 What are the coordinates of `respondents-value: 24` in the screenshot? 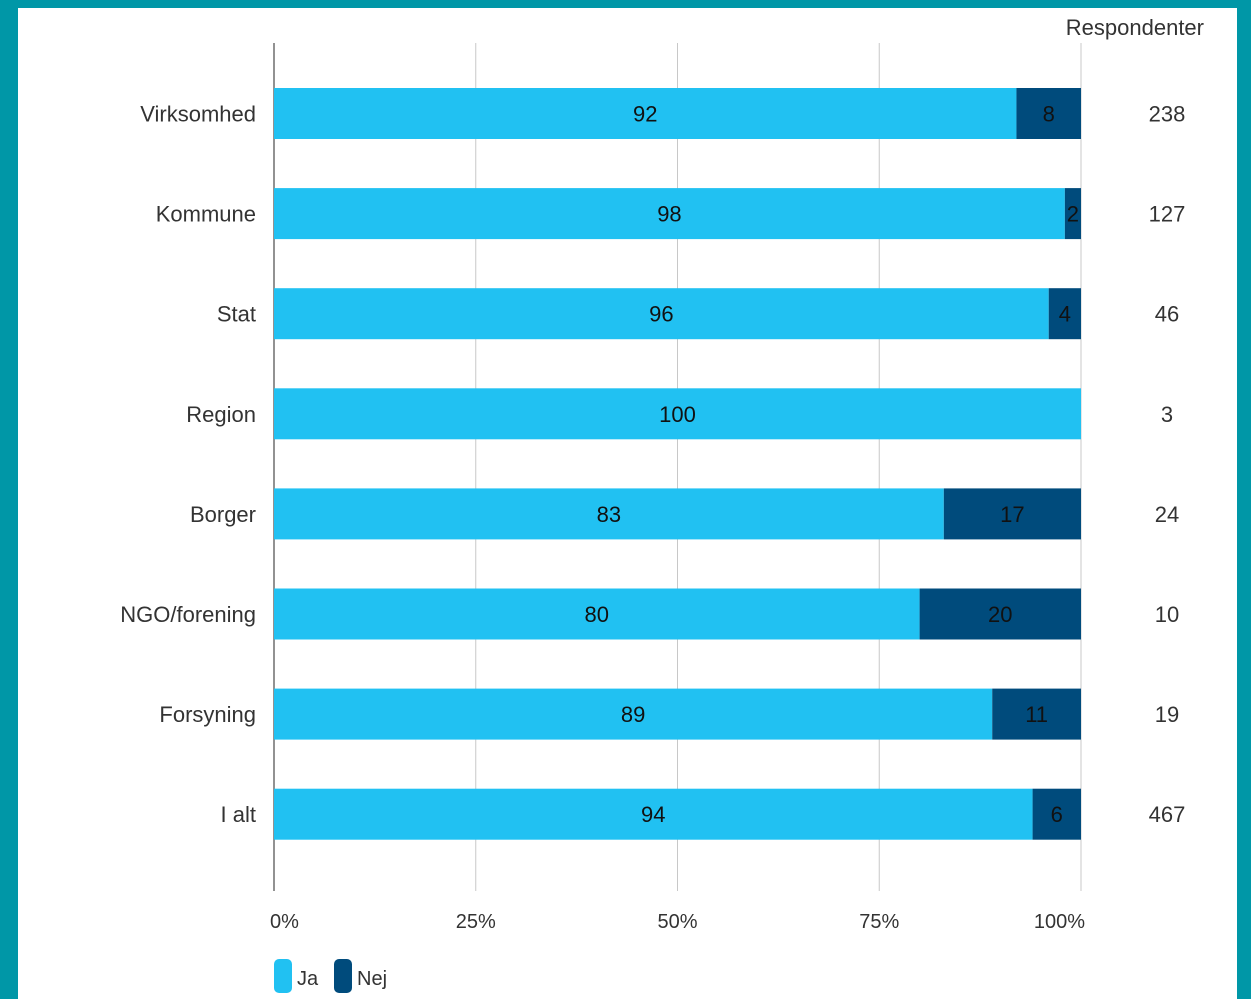 It's located at (1167, 514).